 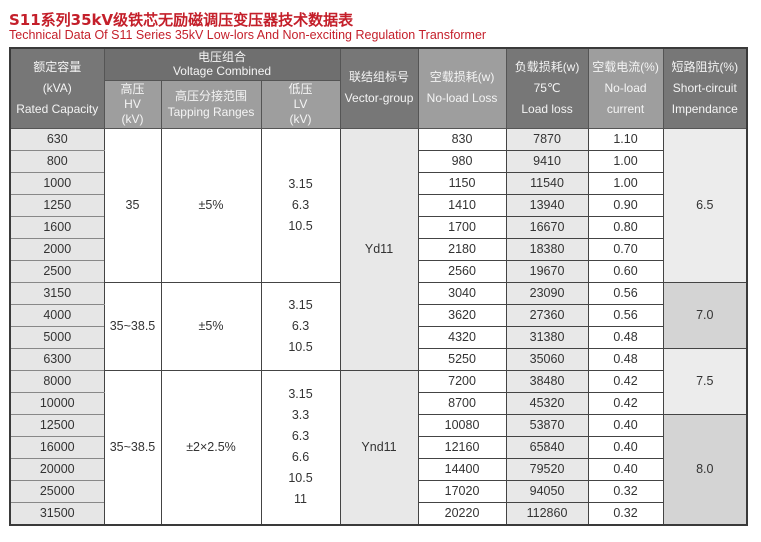 What do you see at coordinates (462, 183) in the screenshot?
I see `cell-noload-loss: 1150` at bounding box center [462, 183].